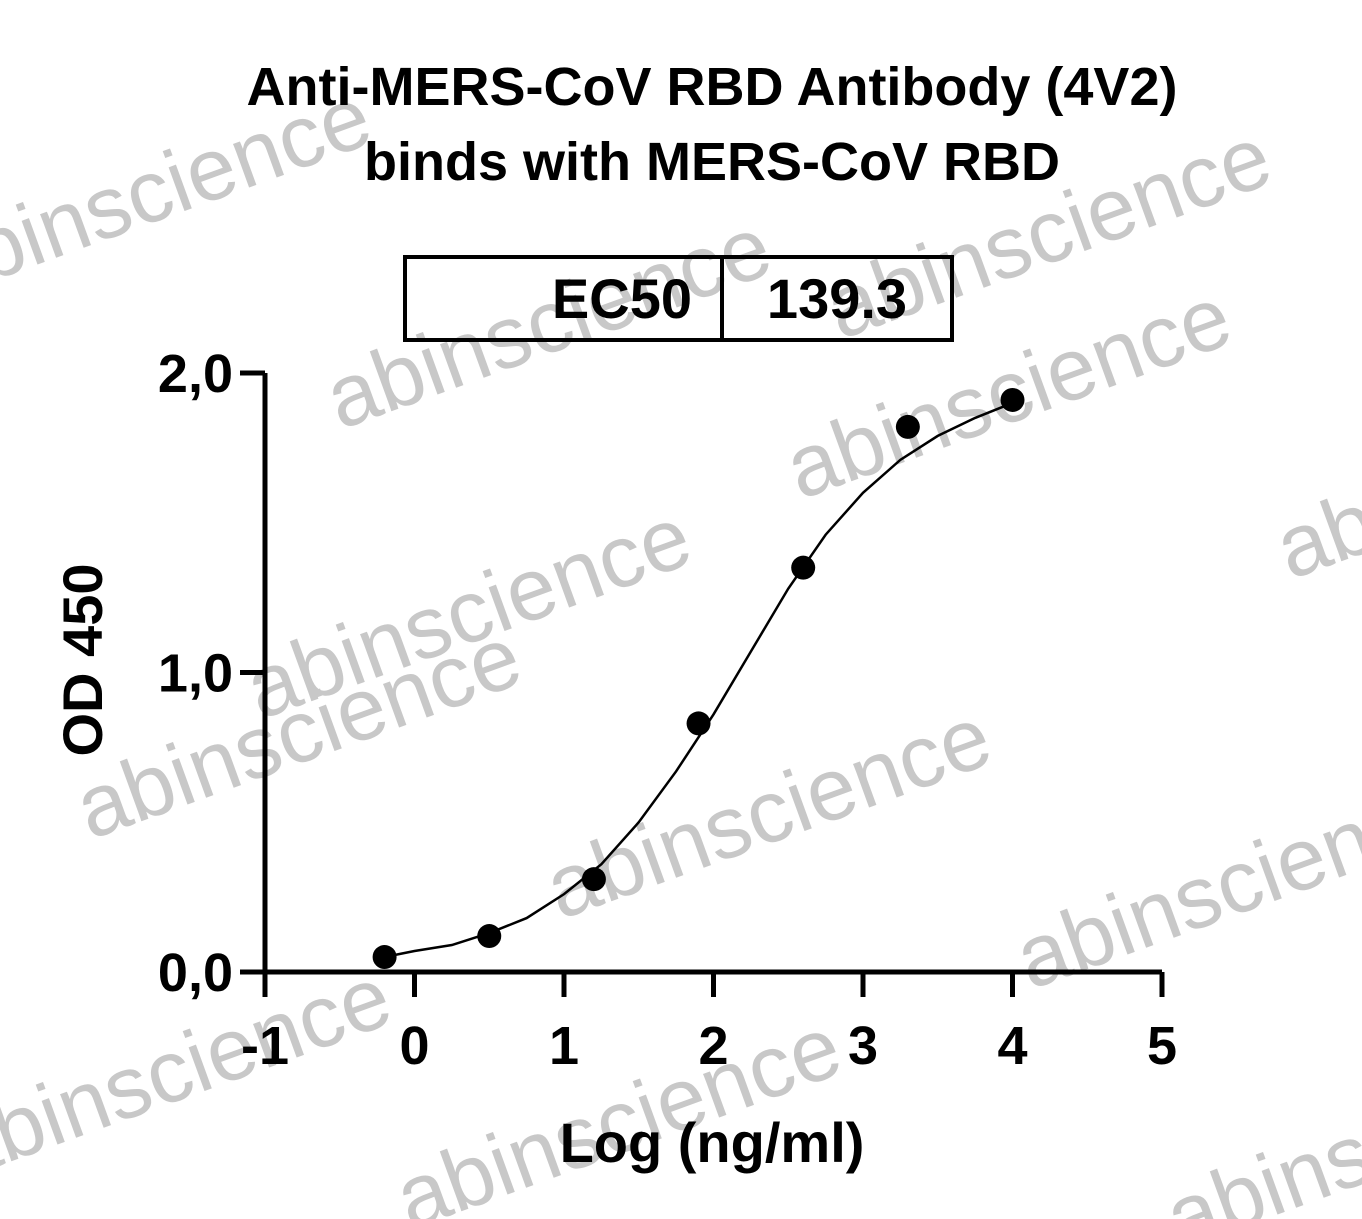 The height and width of the screenshot is (1219, 1362). Describe the element at coordinates (713, 1046) in the screenshot. I see `x-tick-label: 2` at that location.